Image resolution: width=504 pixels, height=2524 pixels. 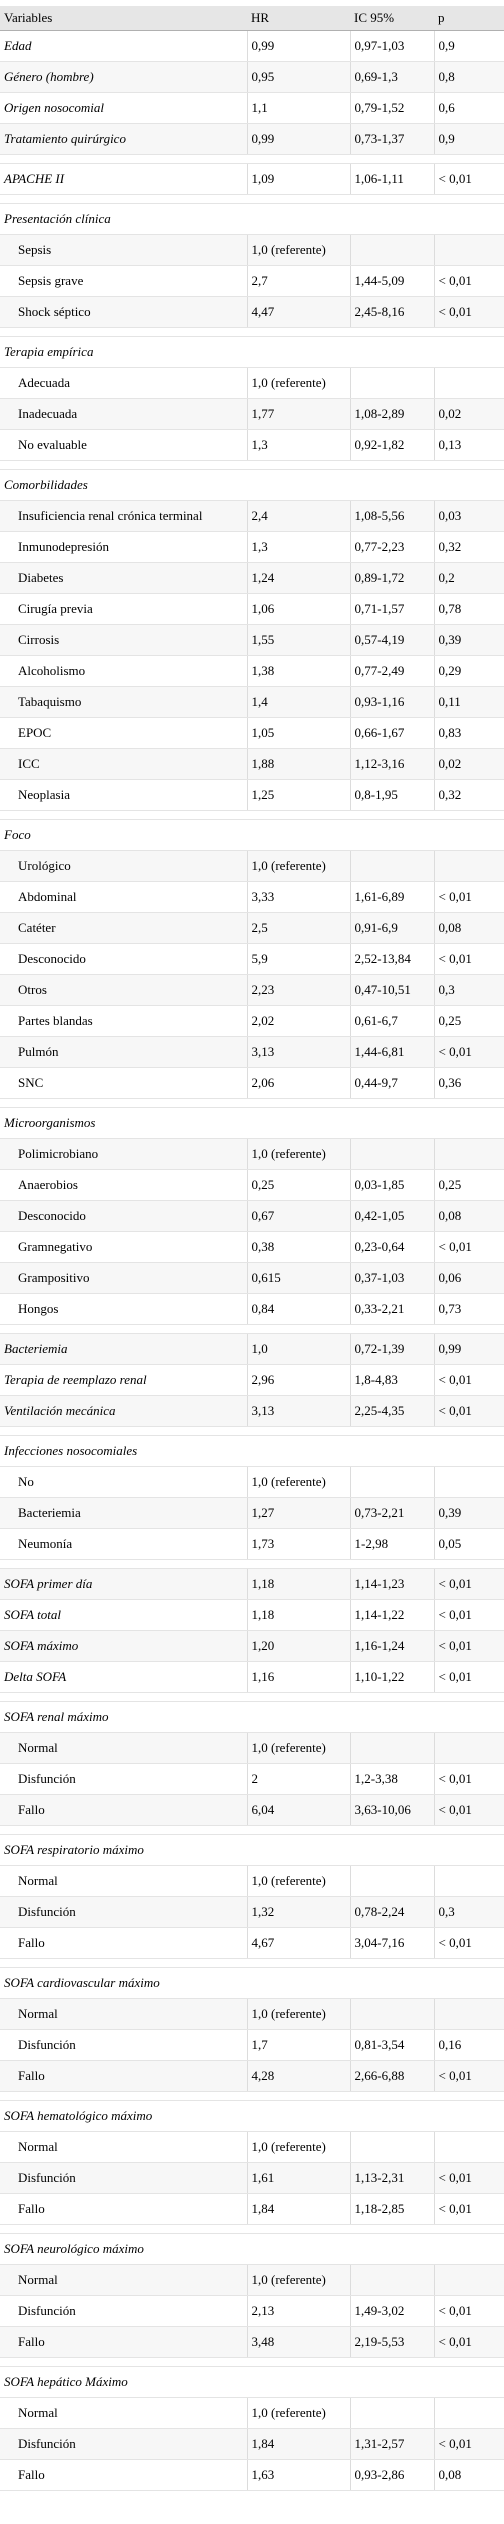 What do you see at coordinates (123, 108) in the screenshot?
I see `row-label: Origen nosocomial` at bounding box center [123, 108].